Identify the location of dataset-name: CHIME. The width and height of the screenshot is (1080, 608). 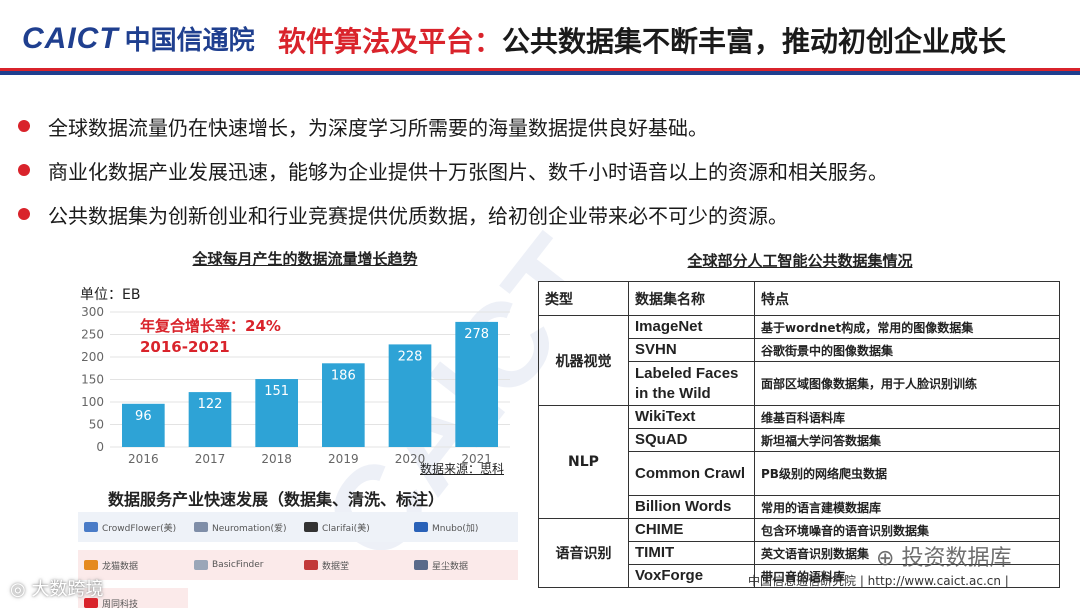
(691, 530).